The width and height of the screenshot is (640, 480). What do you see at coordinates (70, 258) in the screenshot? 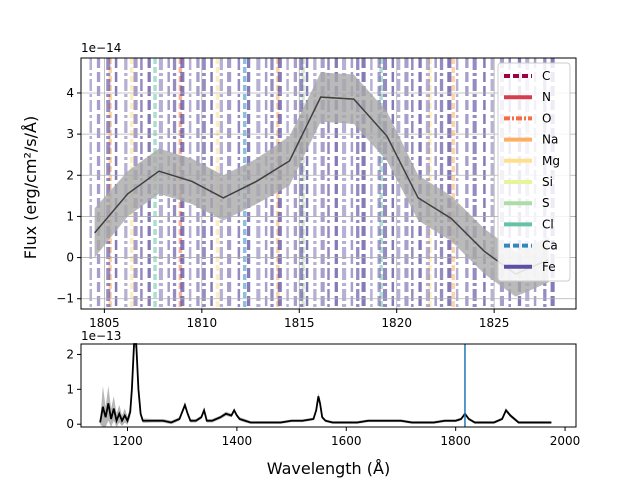
I see `top-y-tick-label: 0` at bounding box center [70, 258].